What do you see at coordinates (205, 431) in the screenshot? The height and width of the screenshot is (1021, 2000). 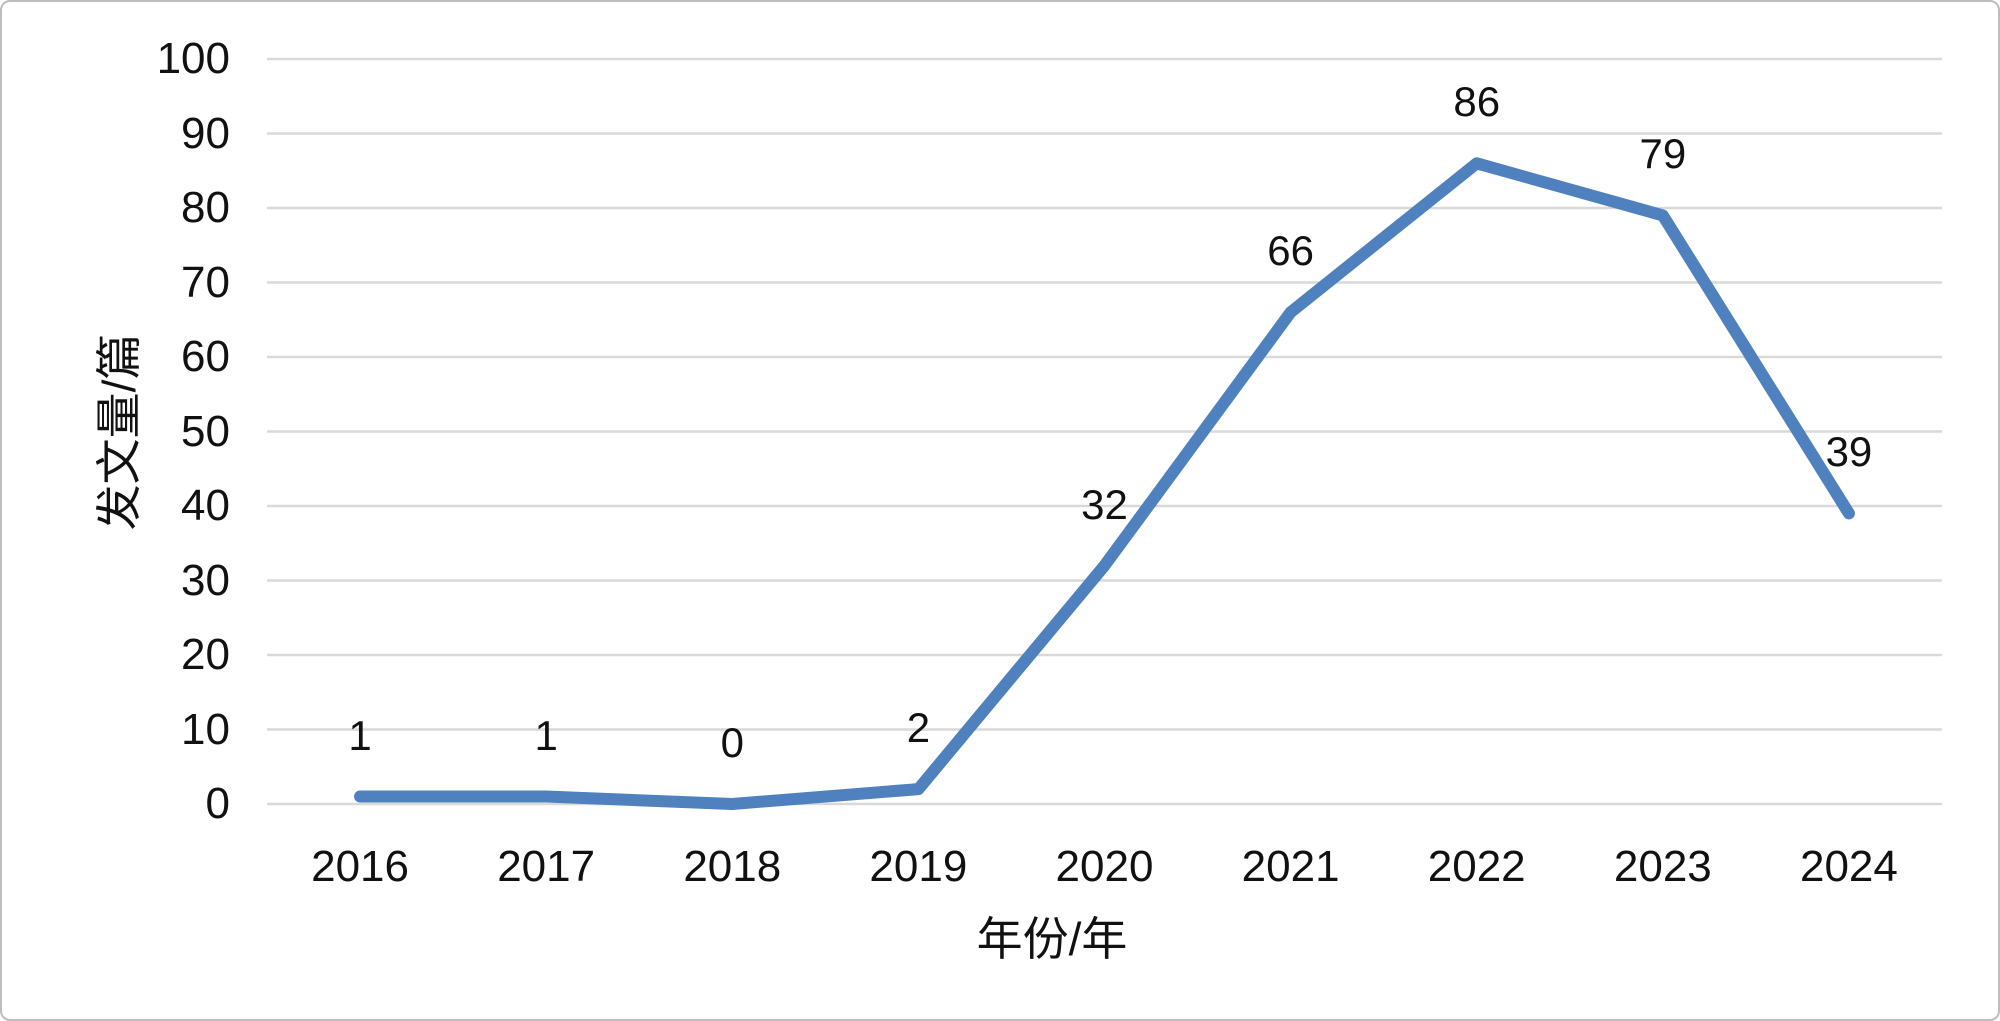 I see `y-tick-label: 50` at bounding box center [205, 431].